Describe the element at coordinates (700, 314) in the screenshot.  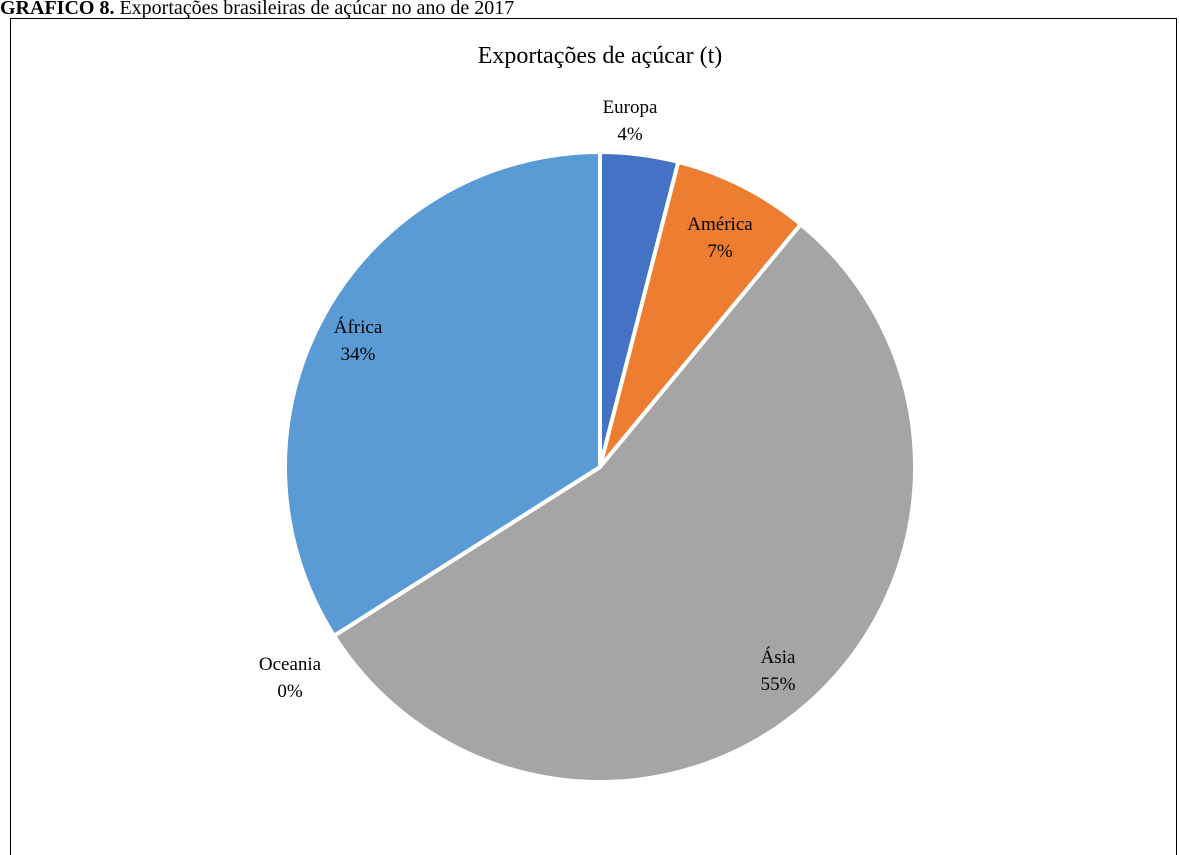
I see `pie-slice` at that location.